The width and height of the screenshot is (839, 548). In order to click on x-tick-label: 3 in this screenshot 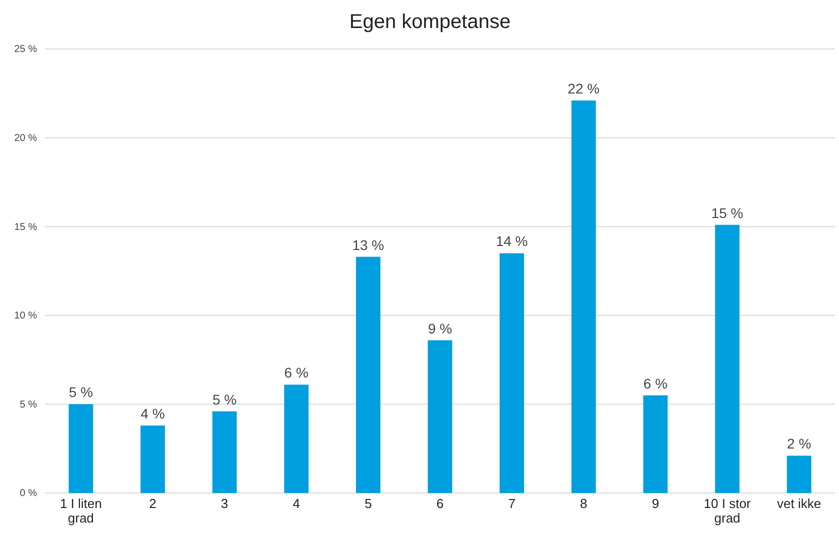, I will do `click(224, 504)`.